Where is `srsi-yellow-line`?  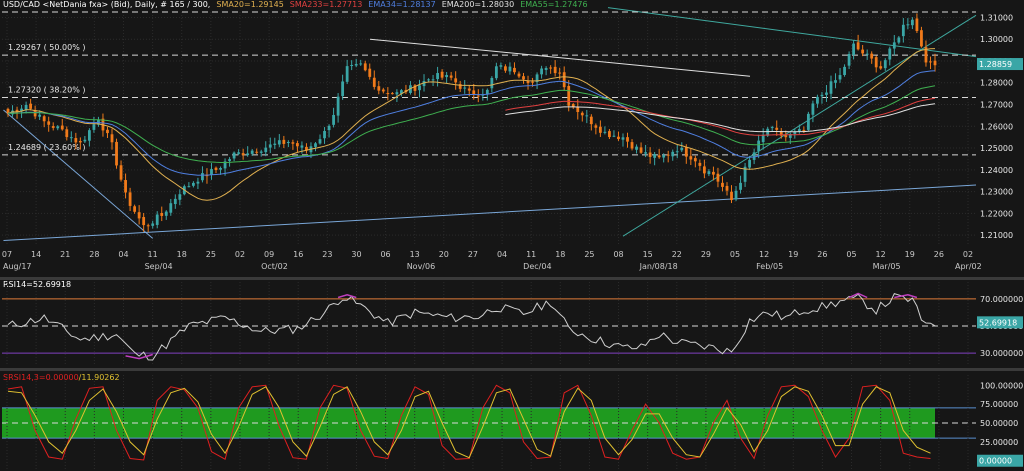
srsi-yellow-line is located at coordinates (469, 422).